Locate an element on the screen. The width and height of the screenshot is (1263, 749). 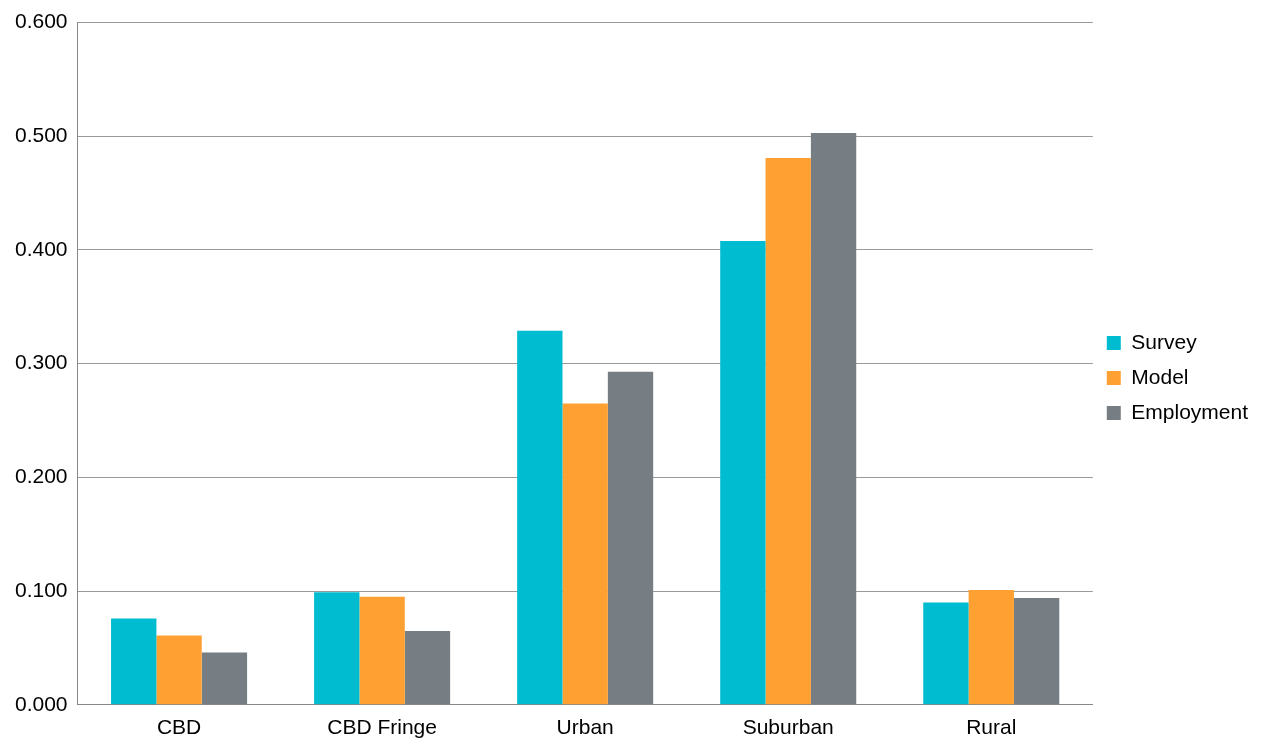
y-tick-label: 0.300 is located at coordinates (41, 362).